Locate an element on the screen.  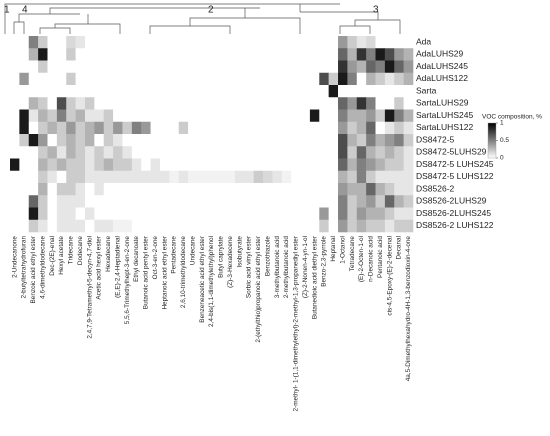
row-label: DS8472-5 is located at coordinates (435, 139).